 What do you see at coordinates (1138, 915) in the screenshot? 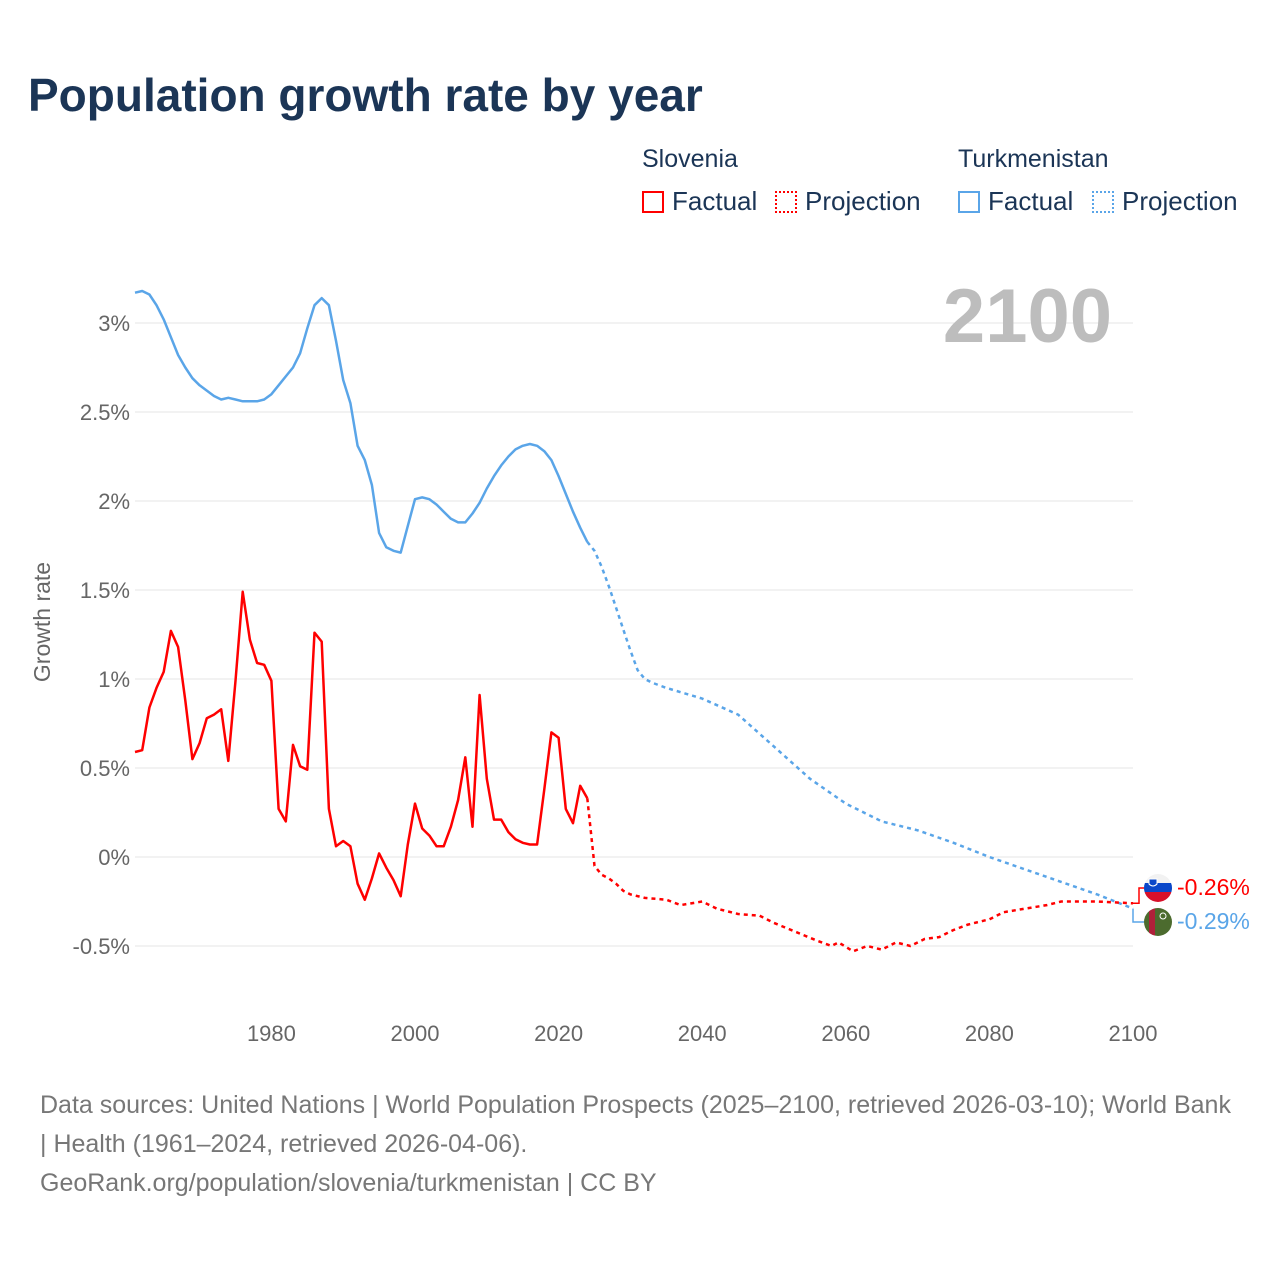
I see `turkmenistan-connector` at bounding box center [1138, 915].